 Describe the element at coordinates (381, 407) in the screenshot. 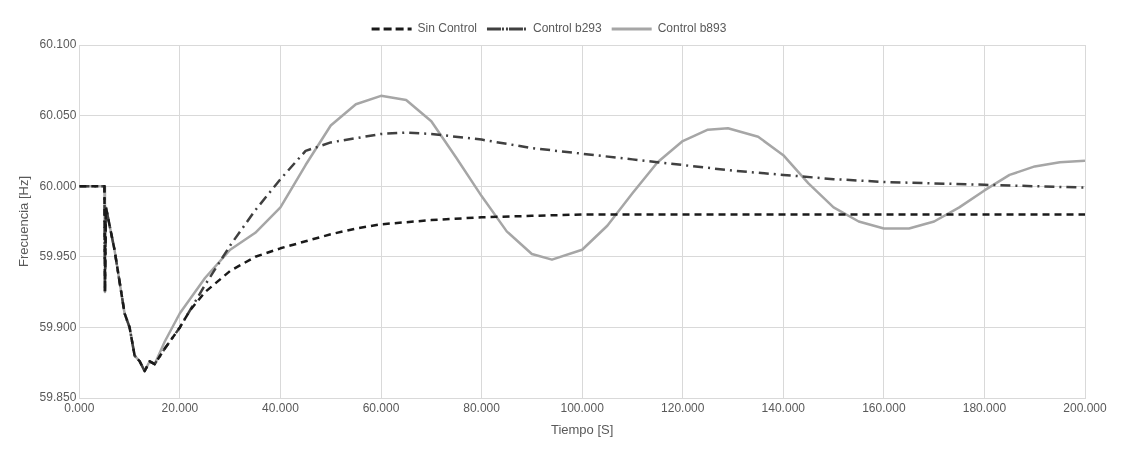

I see `x-tick-label: 60.000` at that location.